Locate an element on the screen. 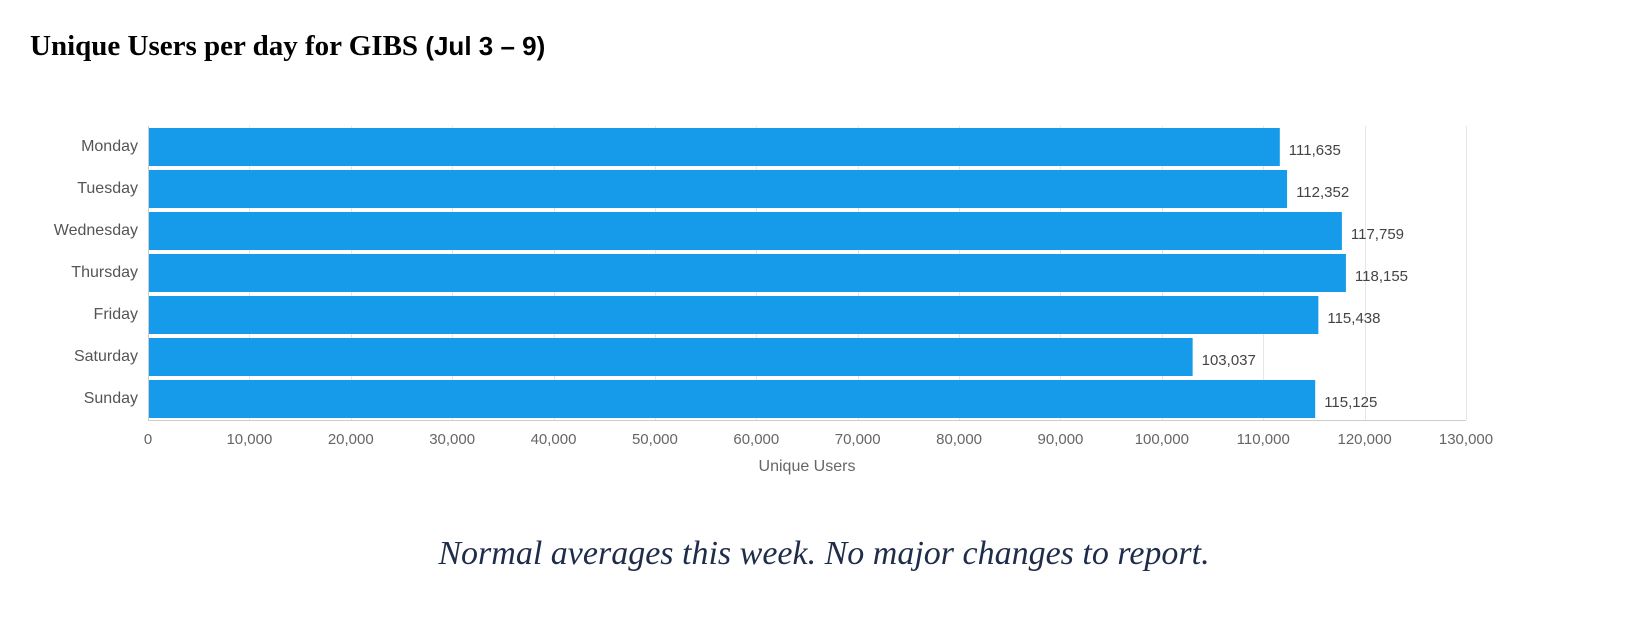  data-label: 115,125 is located at coordinates (1350, 402).